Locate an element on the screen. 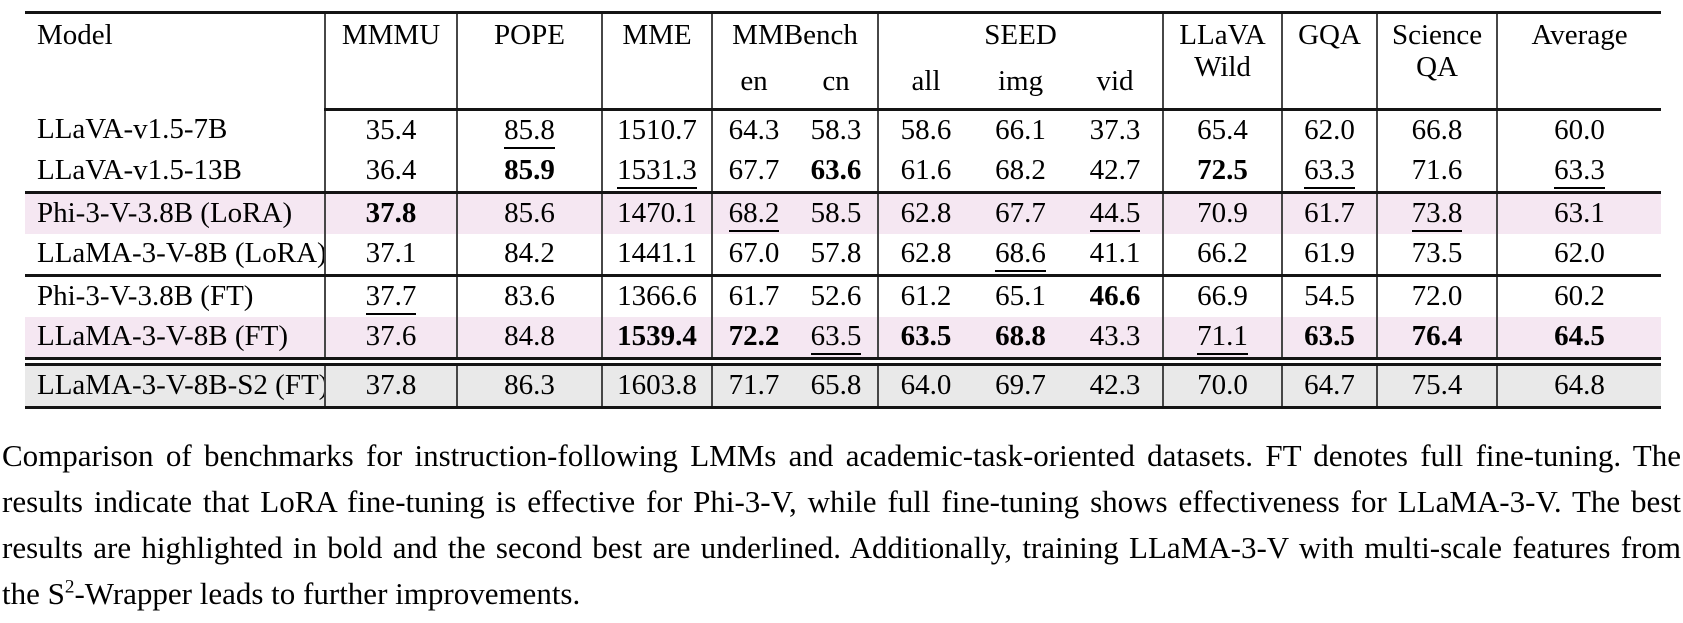 This screenshot has height=623, width=1683. score-cell: 71.7 is located at coordinates (753, 382).